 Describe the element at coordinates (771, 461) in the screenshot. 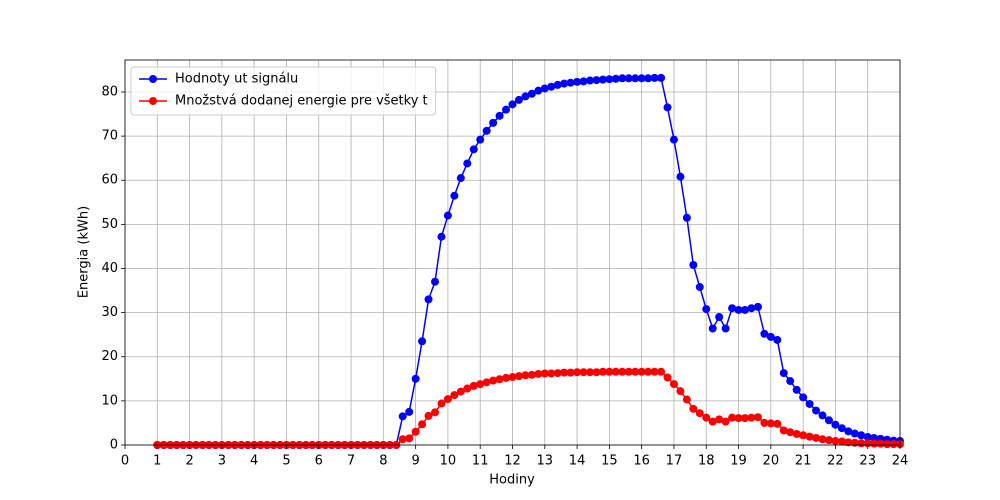

I see `x-tick-label: 20` at that location.